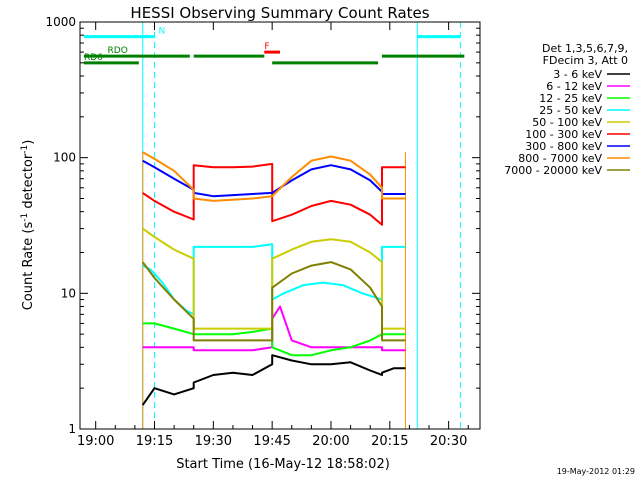 The width and height of the screenshot is (640, 480). Describe the element at coordinates (577, 74) in the screenshot. I see `legend-entry-label: 3 - 6 keV` at that location.